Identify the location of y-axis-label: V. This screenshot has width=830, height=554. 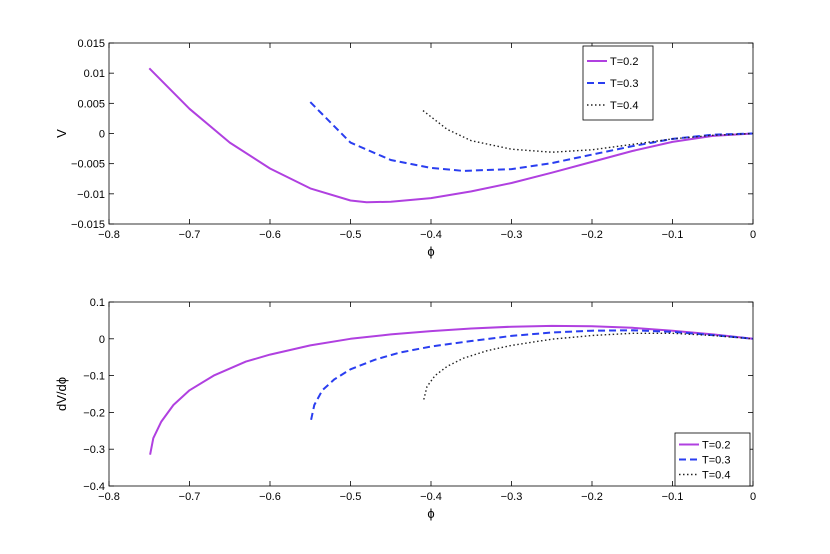
(61, 133).